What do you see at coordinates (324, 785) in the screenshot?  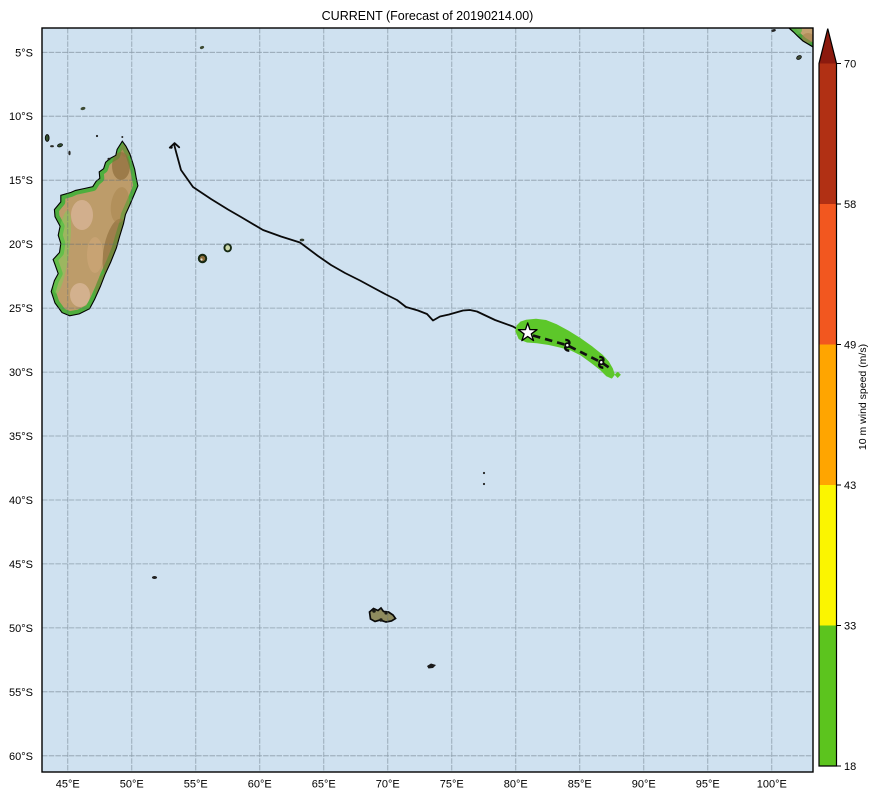 I see `svg-text: 65°E` at bounding box center [324, 785].